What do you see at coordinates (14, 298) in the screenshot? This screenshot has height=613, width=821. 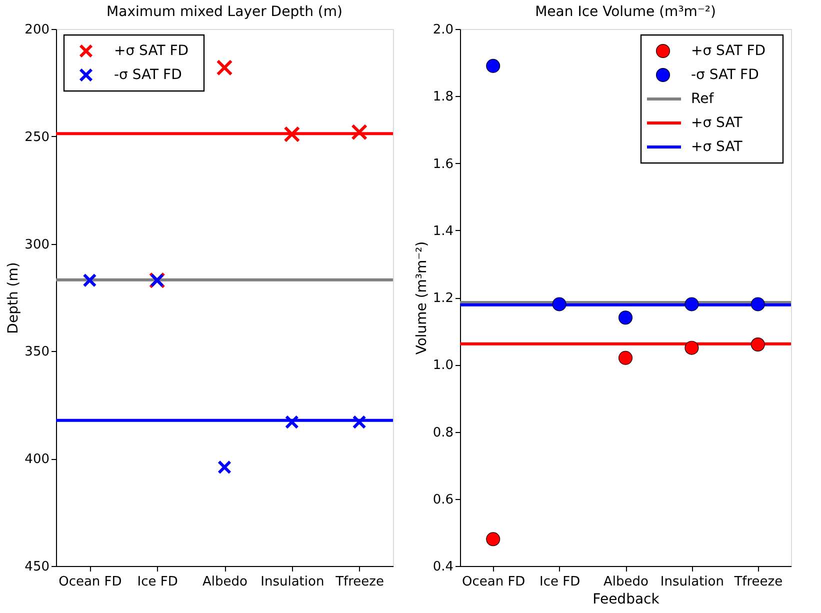 I see `y-axis-title: Depth (m)` at bounding box center [14, 298].